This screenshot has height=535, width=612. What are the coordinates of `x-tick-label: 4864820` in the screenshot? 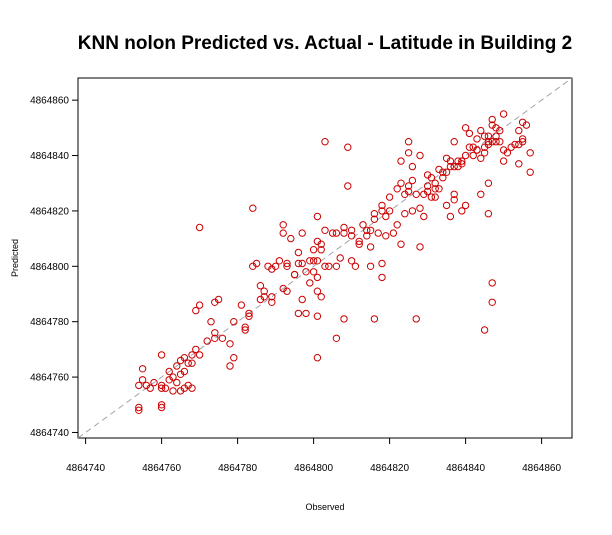 It's located at (389, 468).